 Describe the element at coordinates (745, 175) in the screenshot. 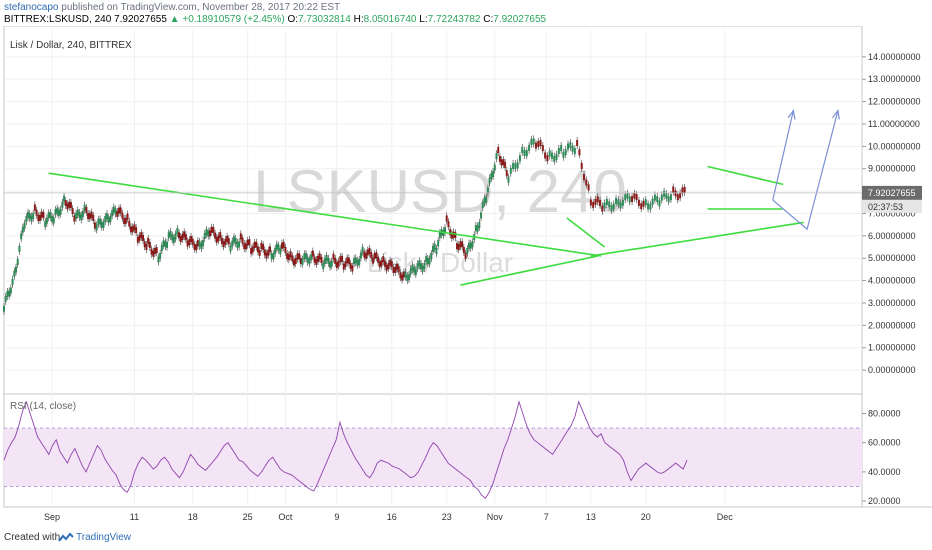

I see `trendline` at that location.